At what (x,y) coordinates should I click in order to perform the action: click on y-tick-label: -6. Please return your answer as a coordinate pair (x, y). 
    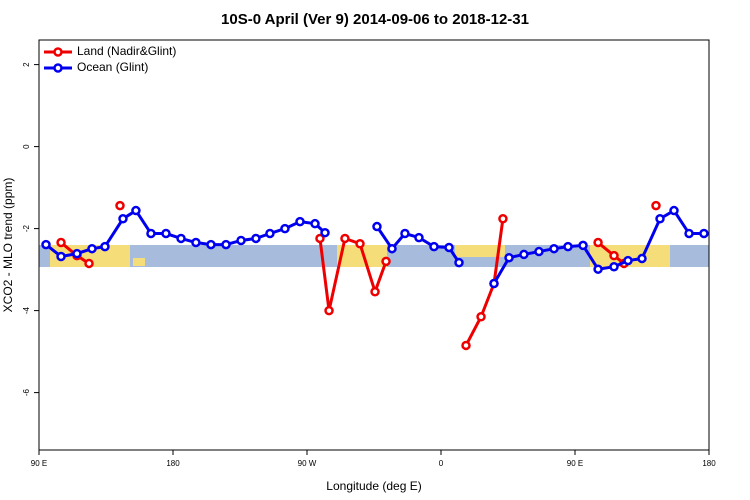
    Looking at the image, I should click on (26, 392).